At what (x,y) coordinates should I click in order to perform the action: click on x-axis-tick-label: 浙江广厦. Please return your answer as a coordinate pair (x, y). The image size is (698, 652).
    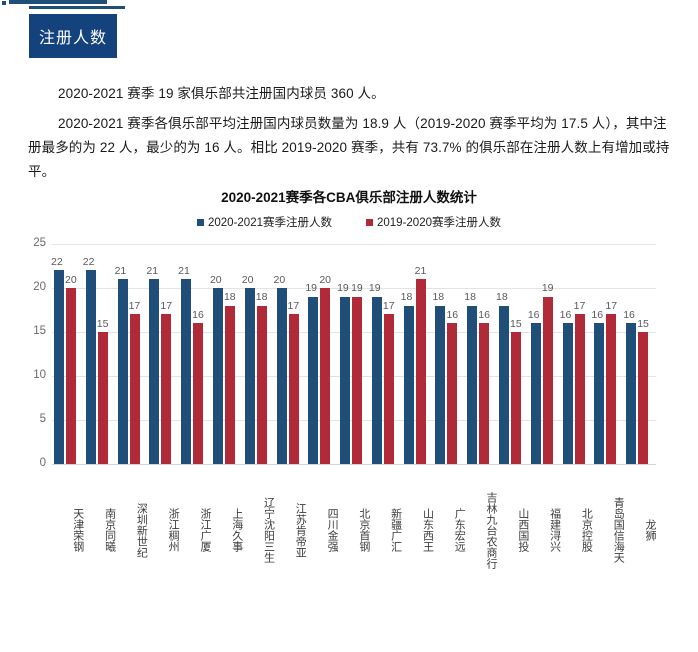
    Looking at the image, I should click on (195, 530).